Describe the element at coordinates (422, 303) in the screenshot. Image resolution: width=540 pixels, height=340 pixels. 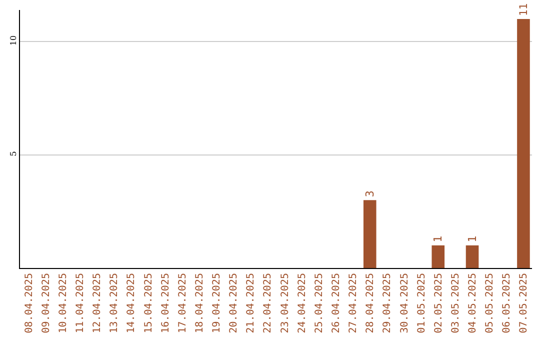
I see `x-tick-label: 01.05.2025` at that location.